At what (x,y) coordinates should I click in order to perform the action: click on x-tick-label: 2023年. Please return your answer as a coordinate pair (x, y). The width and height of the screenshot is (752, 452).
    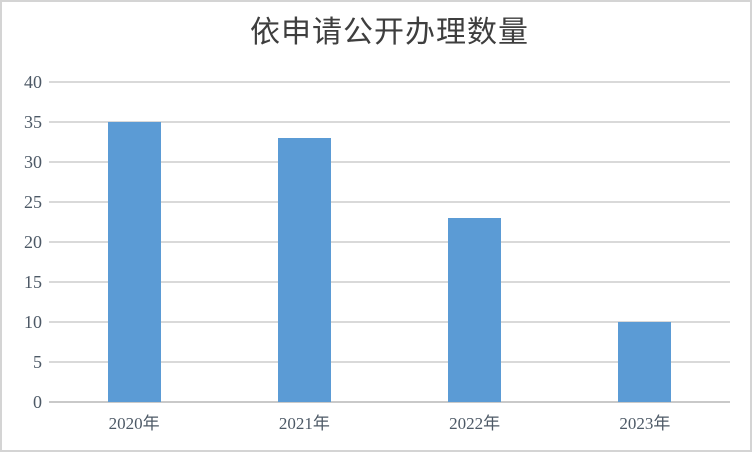
    Looking at the image, I should click on (645, 423).